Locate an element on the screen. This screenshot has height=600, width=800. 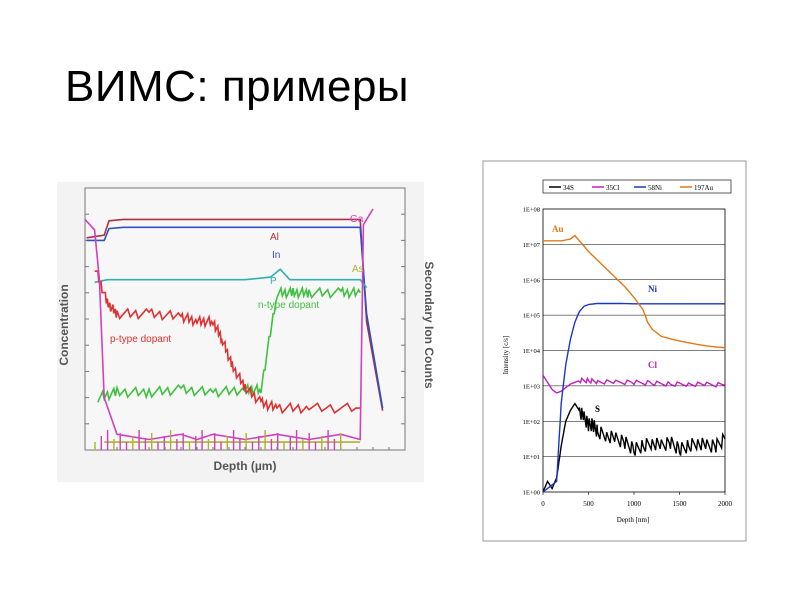
right-series-58ni is located at coordinates (633, 397).